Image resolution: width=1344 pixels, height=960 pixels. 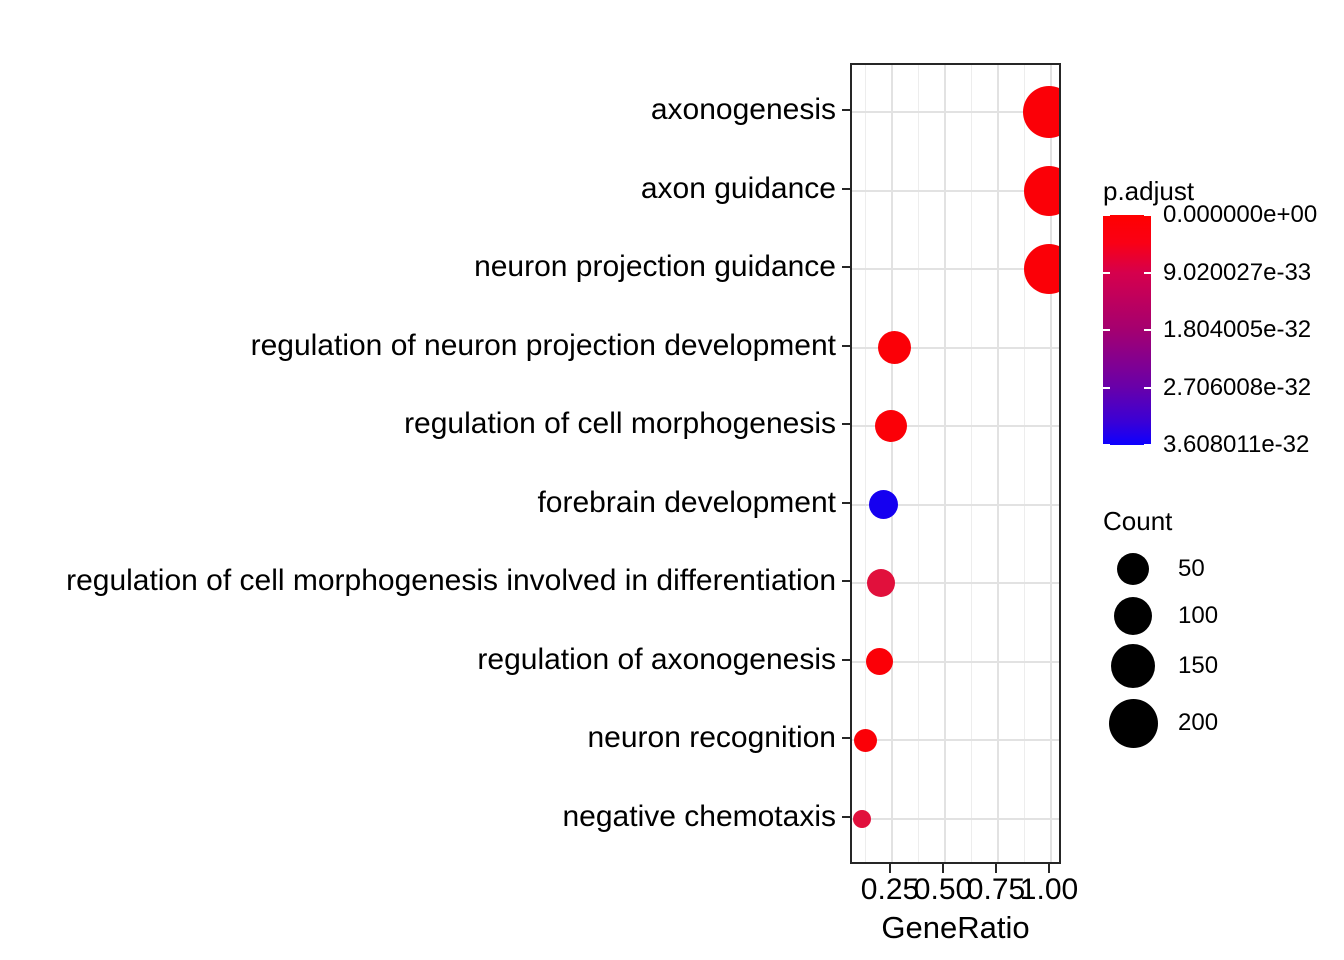 I want to click on y-axis-label: regulation of cell morphogenesis, so click(x=620, y=424).